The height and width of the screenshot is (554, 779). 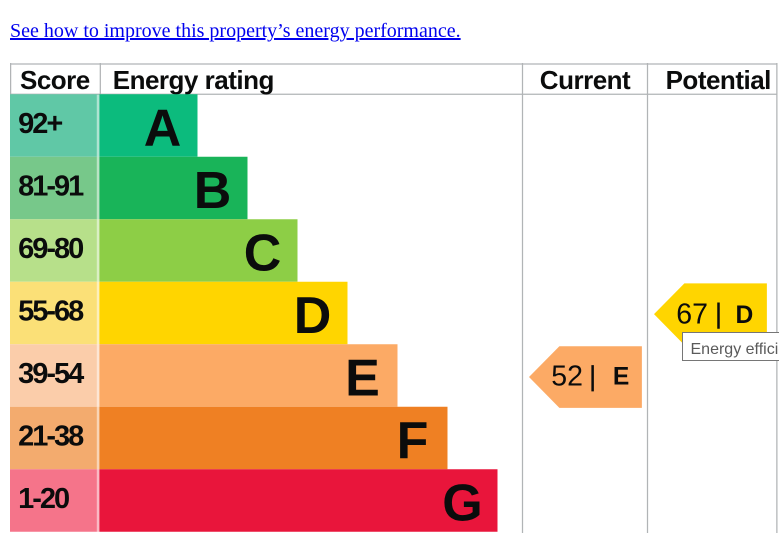 I want to click on svg-text: 39-54, so click(x=51, y=374).